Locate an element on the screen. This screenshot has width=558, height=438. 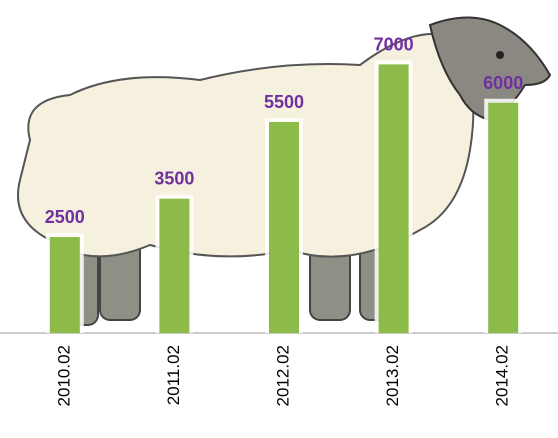
x-tick-label: 2014.02 is located at coordinates (502, 375).